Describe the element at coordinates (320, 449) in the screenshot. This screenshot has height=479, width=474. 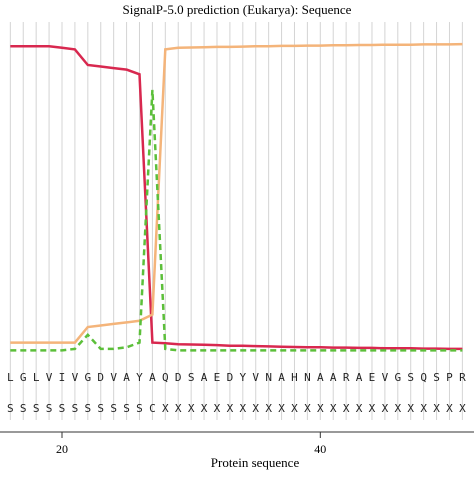
I see `x-tick-label: 40` at that location.